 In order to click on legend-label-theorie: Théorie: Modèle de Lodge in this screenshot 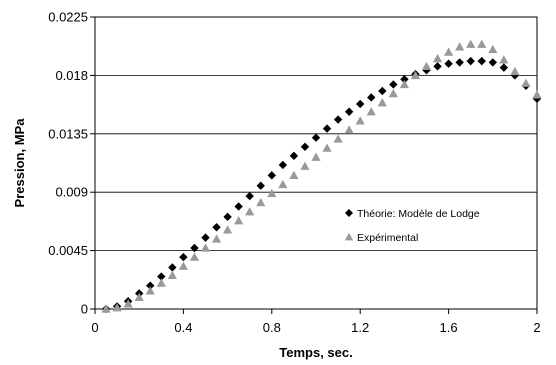, I will do `click(418, 214)`.